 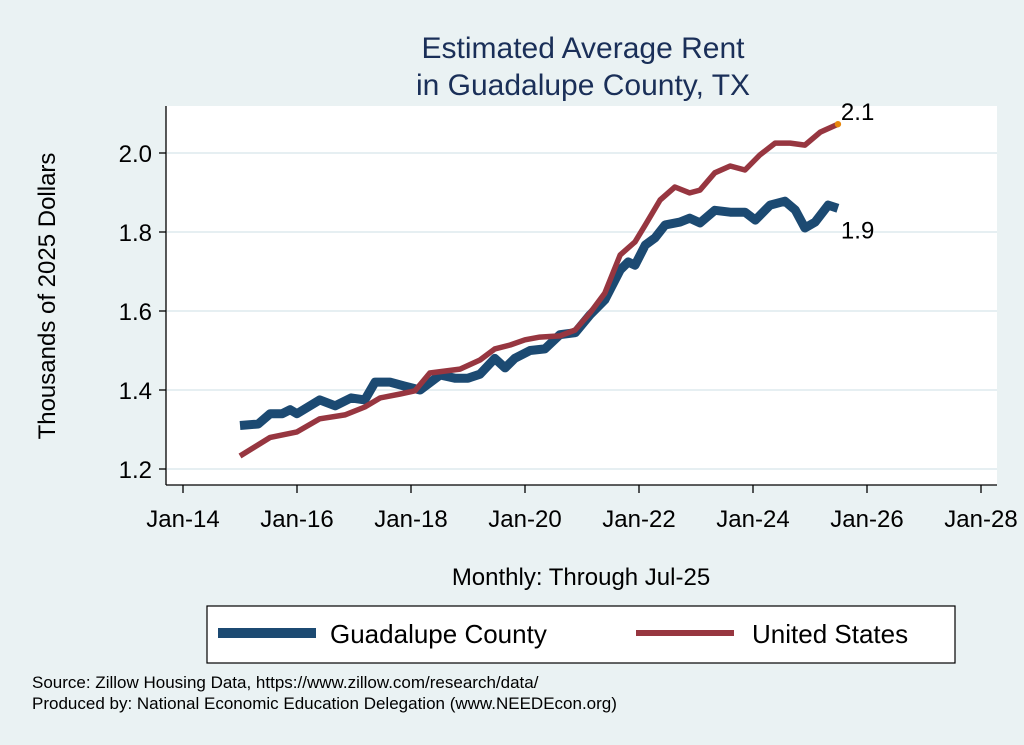 I want to click on end-point-marker, so click(x=838, y=124).